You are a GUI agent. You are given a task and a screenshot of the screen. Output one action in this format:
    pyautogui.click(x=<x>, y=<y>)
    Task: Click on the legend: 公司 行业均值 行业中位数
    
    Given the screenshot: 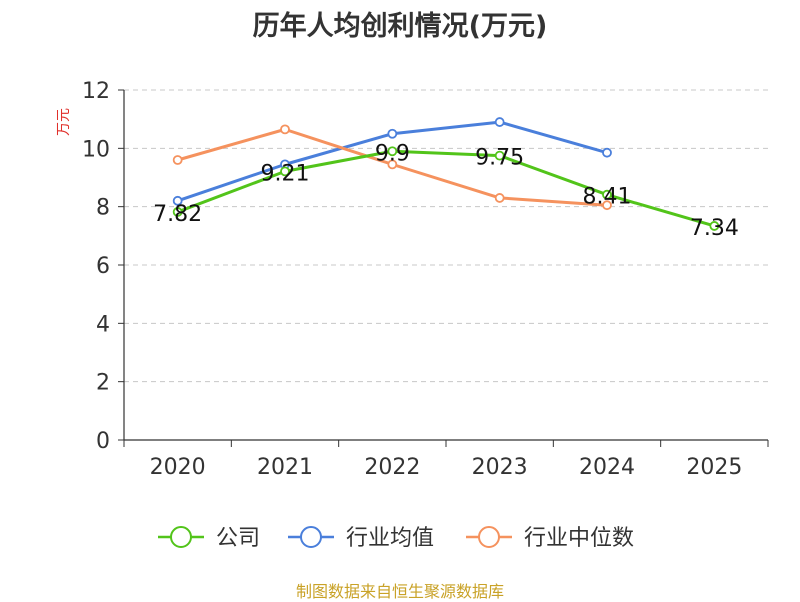 What is the action you would take?
    pyautogui.click(x=396, y=538)
    